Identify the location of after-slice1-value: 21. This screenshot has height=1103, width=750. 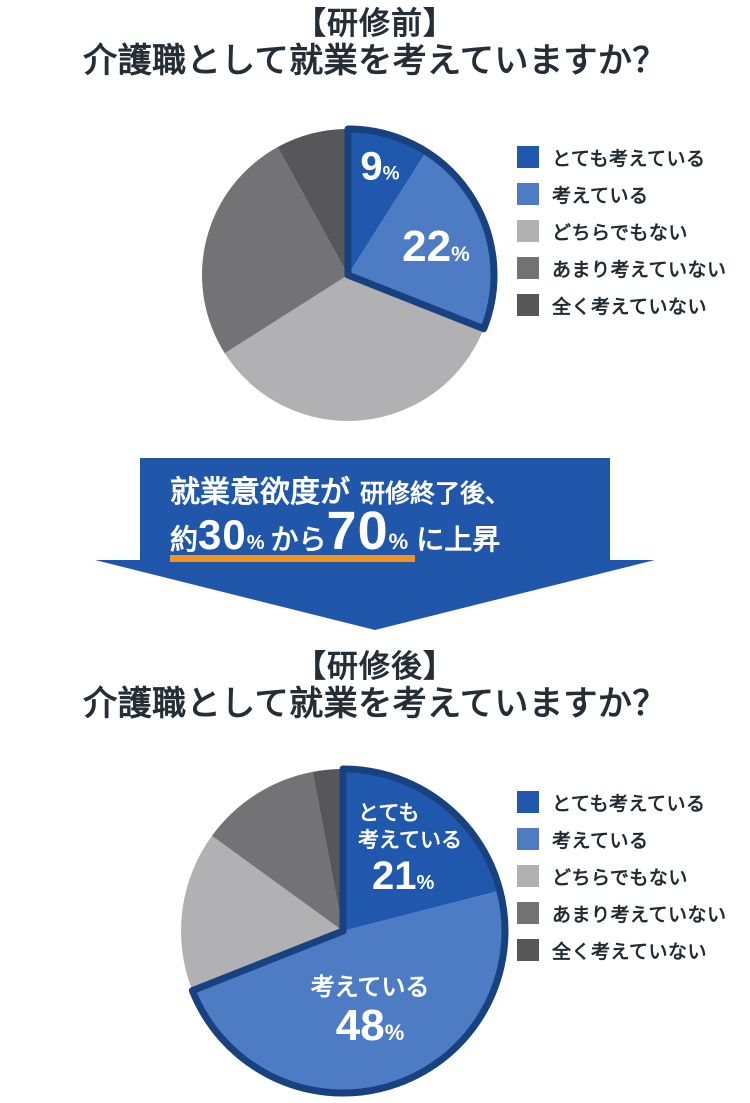
(394, 876).